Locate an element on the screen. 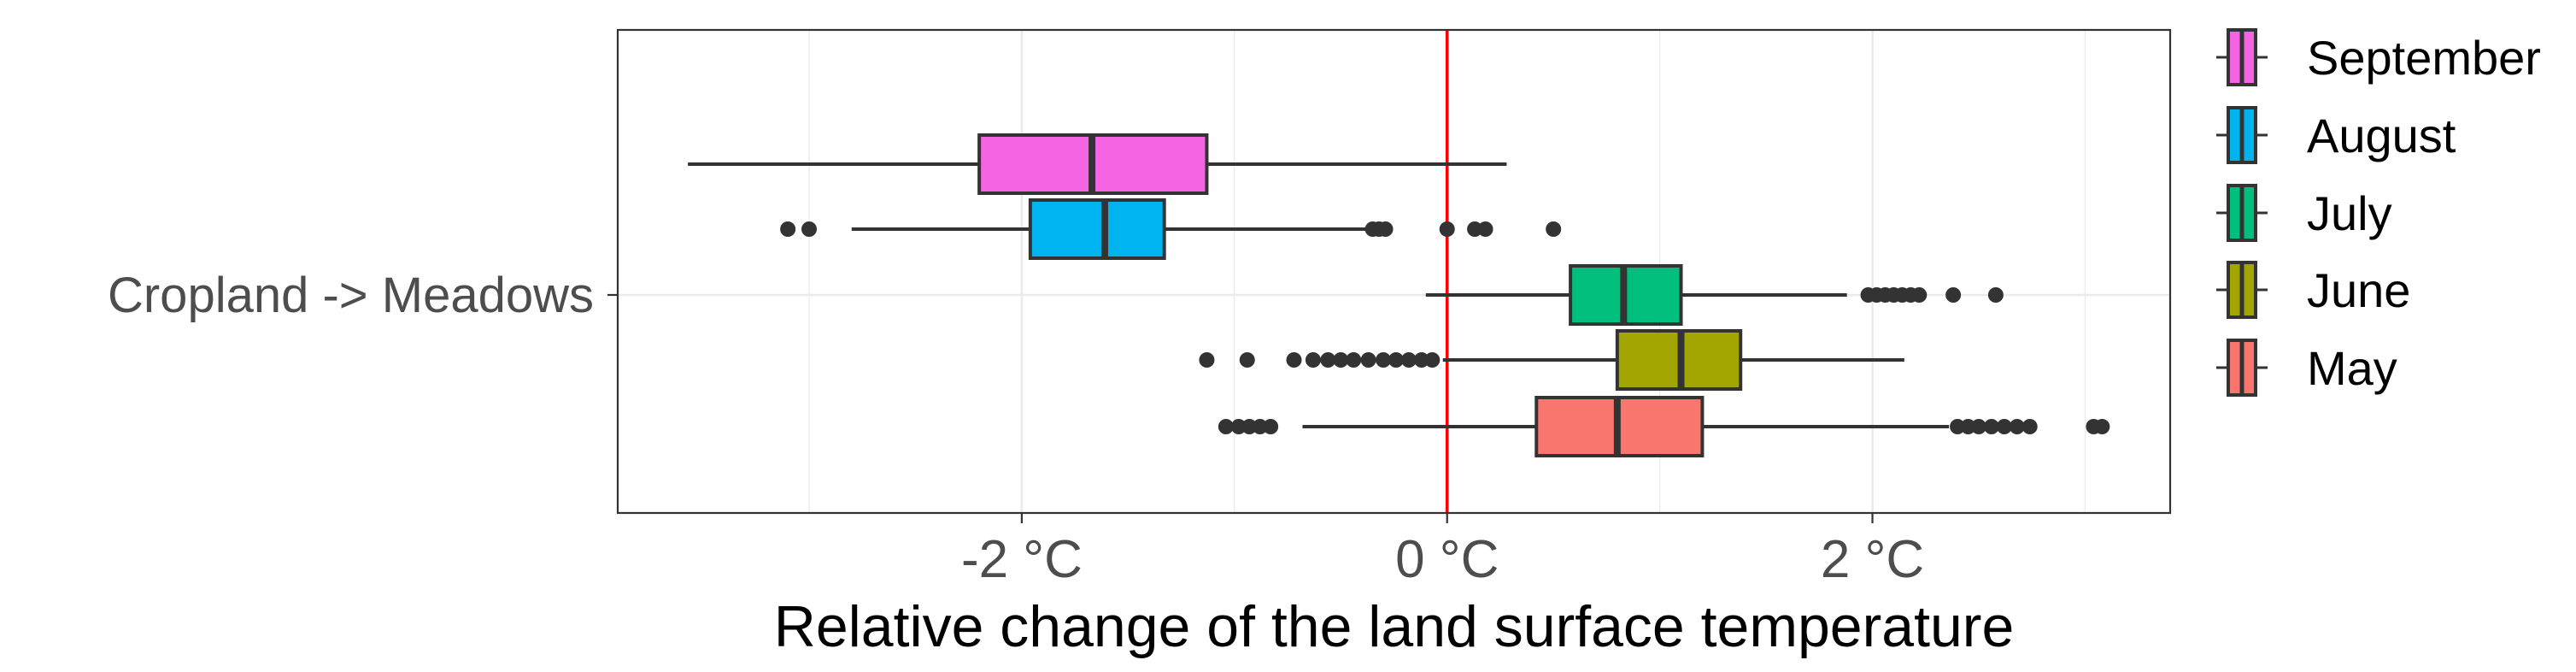 The image size is (2576, 672). box-june is located at coordinates (1551, 360).